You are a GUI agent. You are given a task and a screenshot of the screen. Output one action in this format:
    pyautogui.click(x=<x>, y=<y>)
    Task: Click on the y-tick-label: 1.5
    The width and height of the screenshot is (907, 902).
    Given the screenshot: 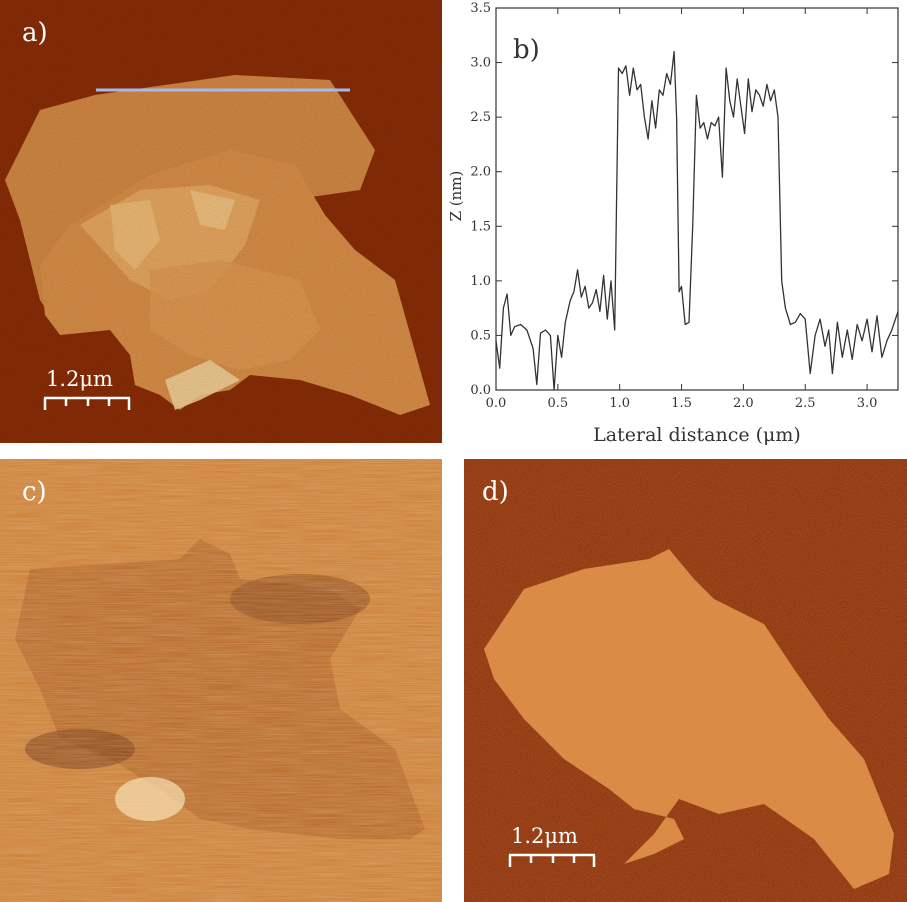 What is the action you would take?
    pyautogui.click(x=480, y=226)
    